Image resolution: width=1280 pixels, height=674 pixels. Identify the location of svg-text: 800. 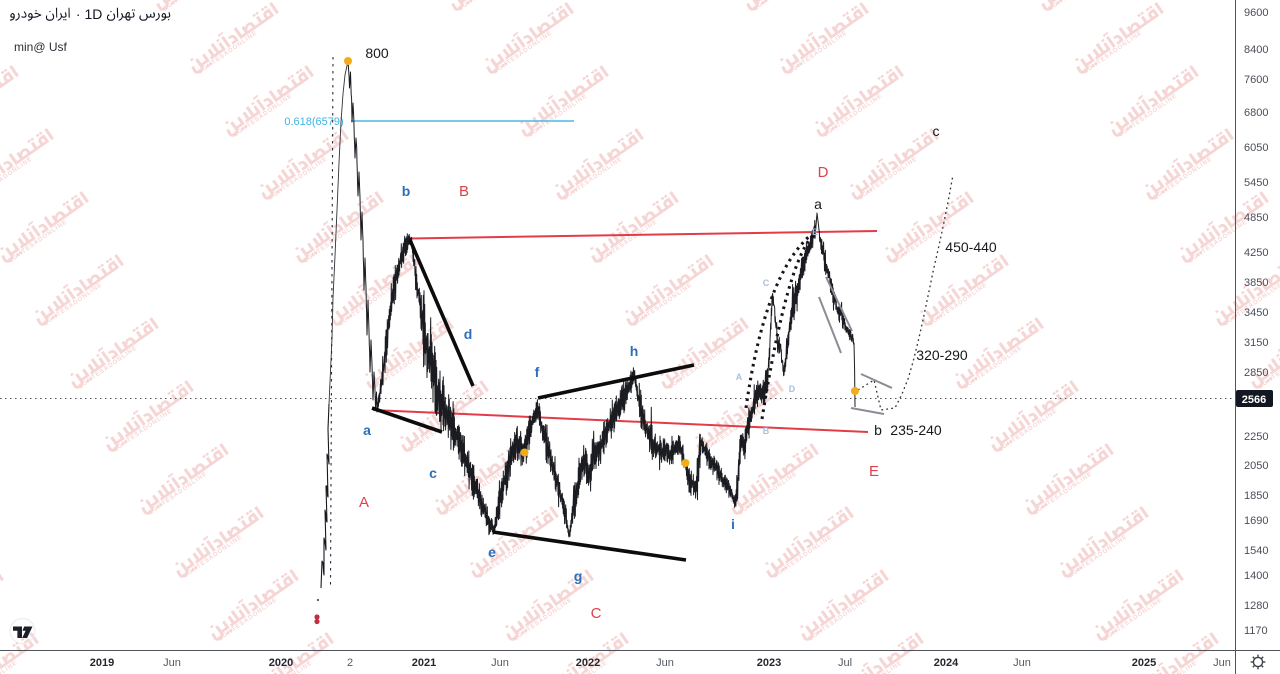
(377, 53).